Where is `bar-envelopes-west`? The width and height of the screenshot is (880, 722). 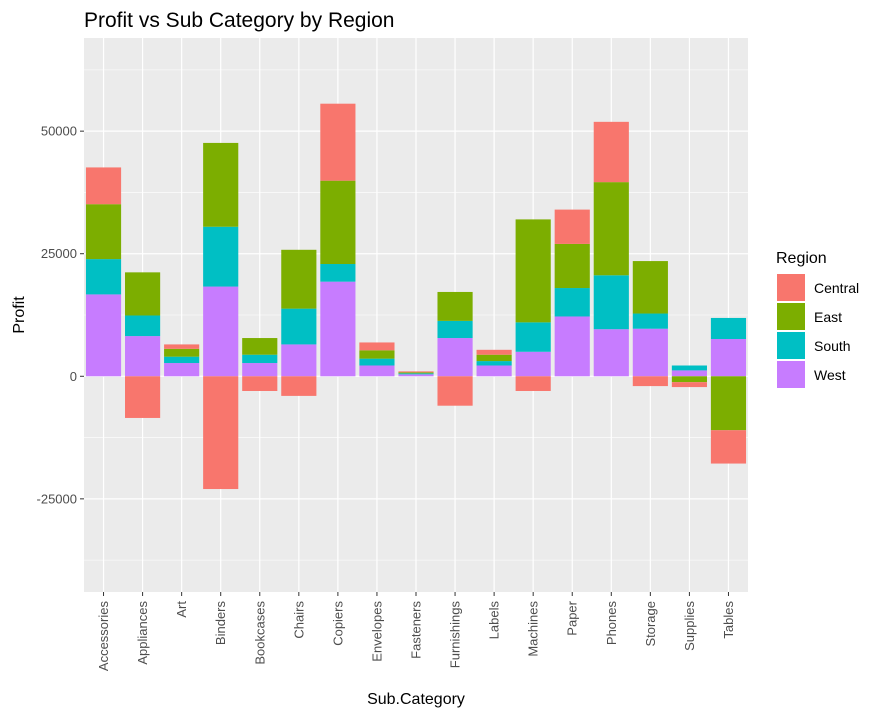 bar-envelopes-west is located at coordinates (377, 371).